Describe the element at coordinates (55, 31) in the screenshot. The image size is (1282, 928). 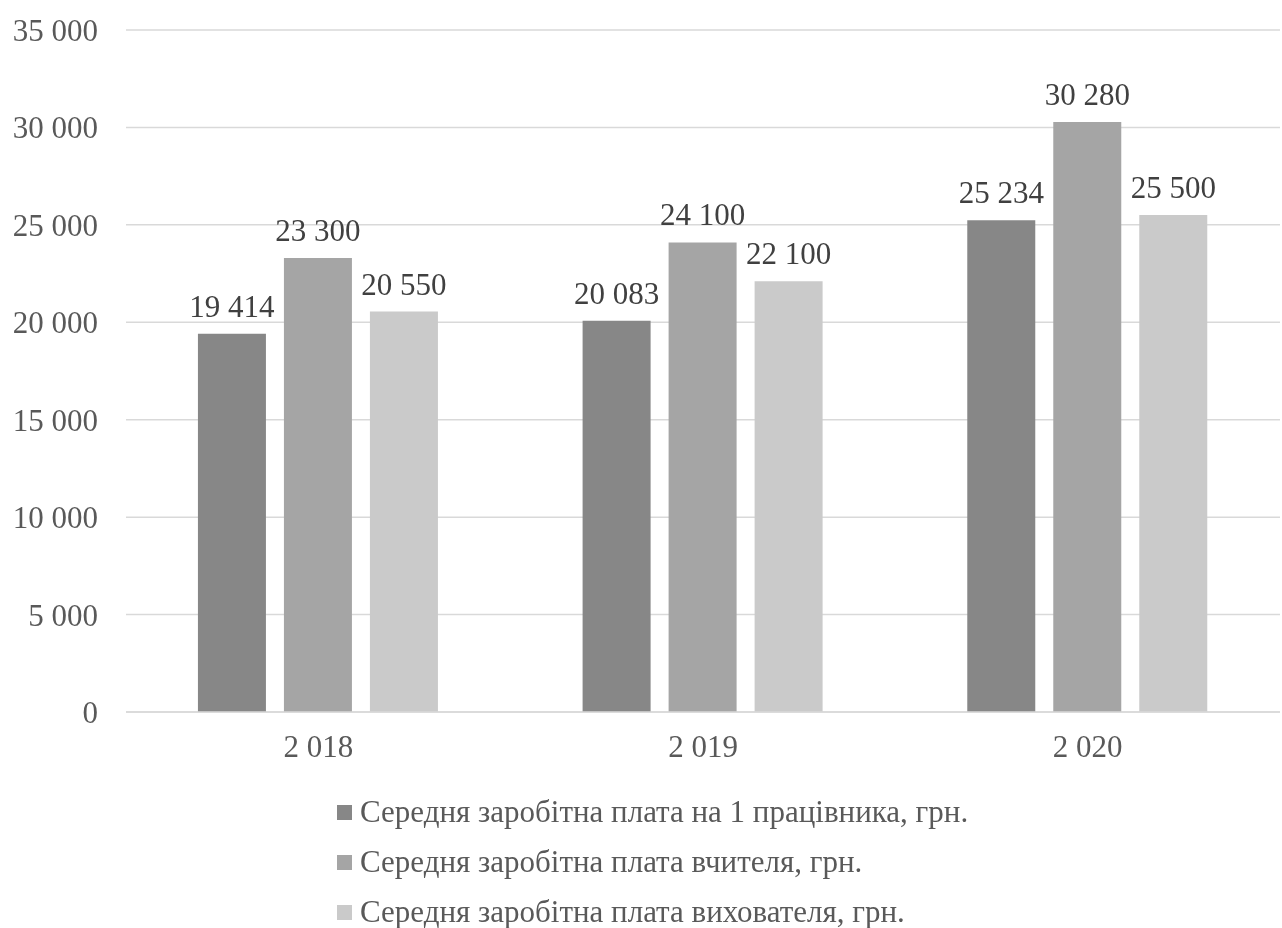
I see `y-tick-label: 35 000` at that location.